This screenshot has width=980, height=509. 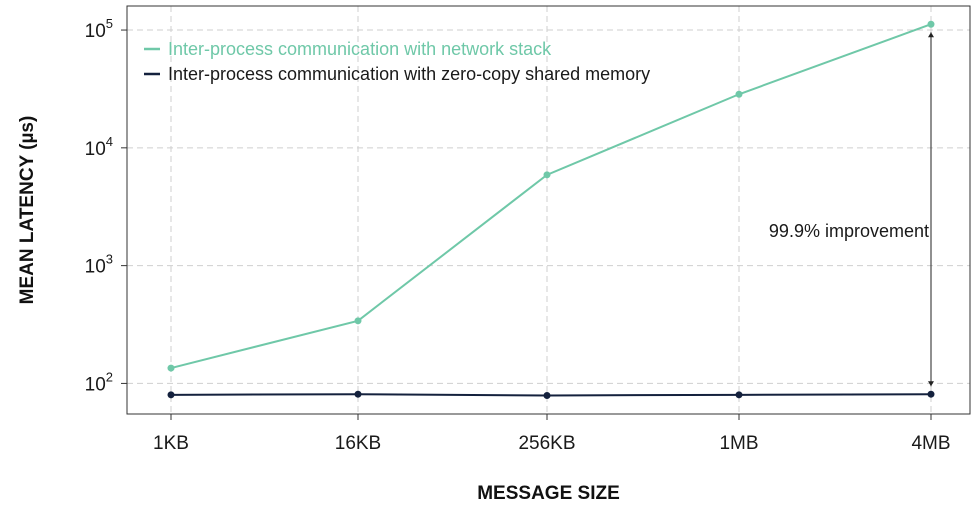 I want to click on y-tick-label: 10³, so click(x=99, y=265).